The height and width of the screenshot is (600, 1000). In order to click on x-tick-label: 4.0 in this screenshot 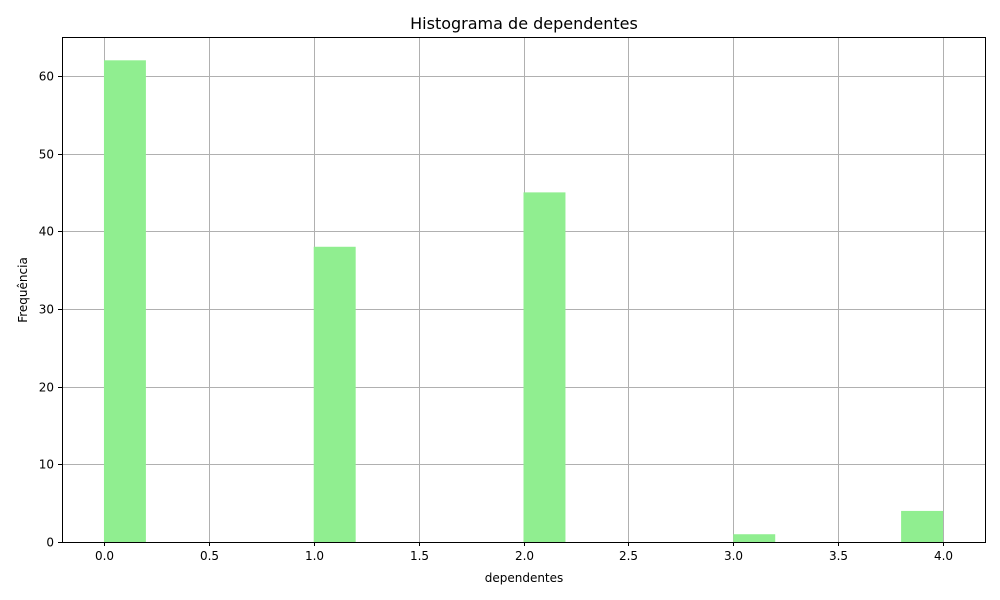, I will do `click(943, 556)`.